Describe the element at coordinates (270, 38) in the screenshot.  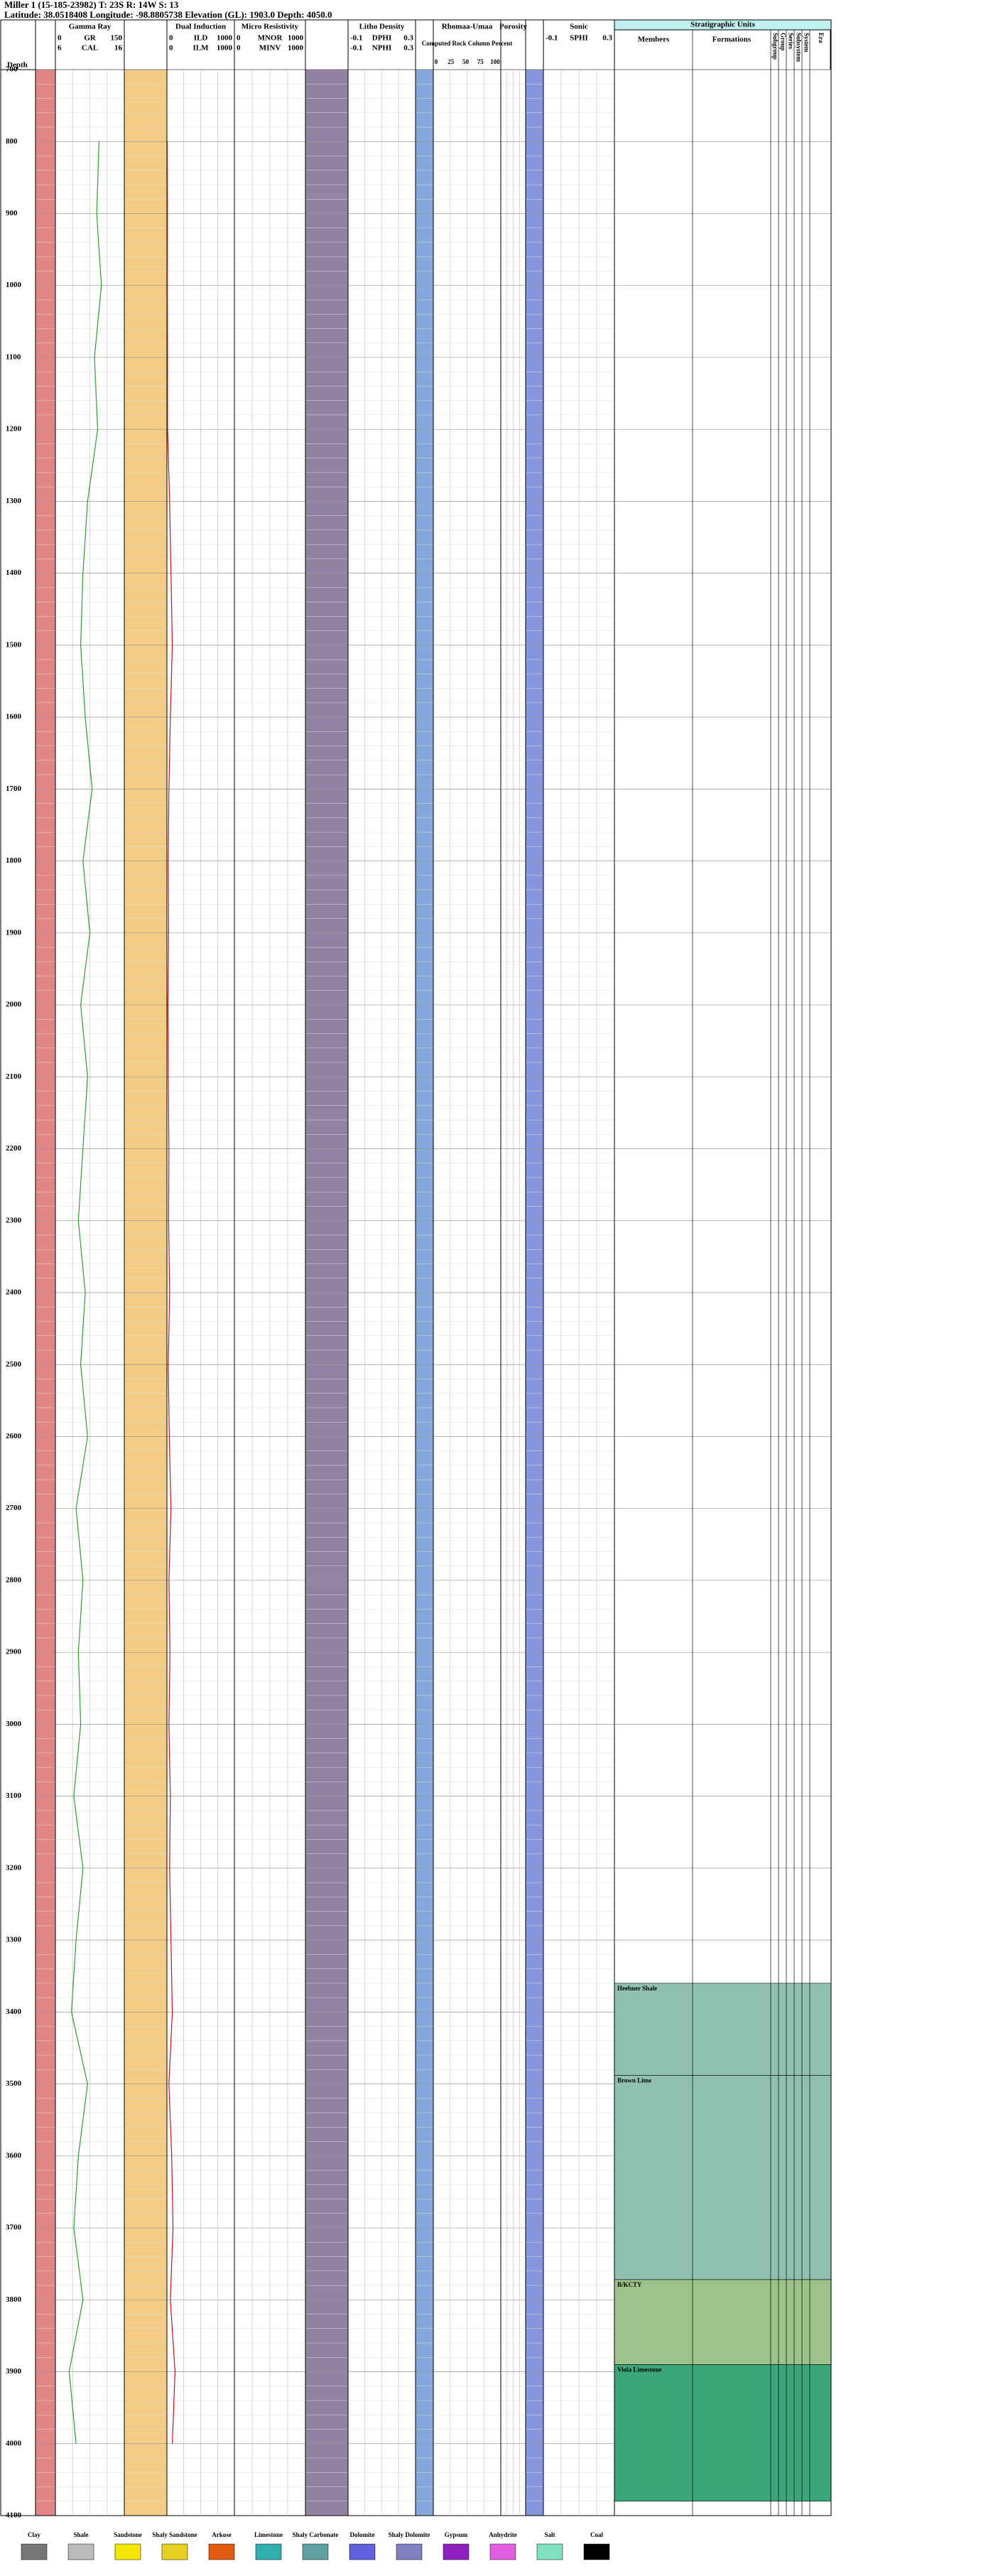
I see `curve-name: MNOR` at that location.